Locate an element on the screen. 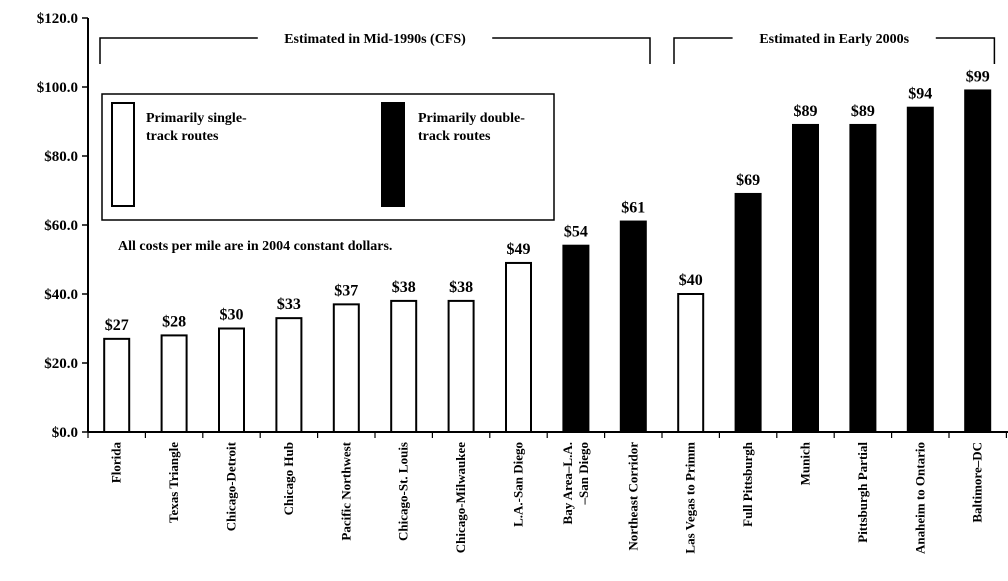 The width and height of the screenshot is (1008, 581). category-label-line: Chicago Hub is located at coordinates (288, 478).